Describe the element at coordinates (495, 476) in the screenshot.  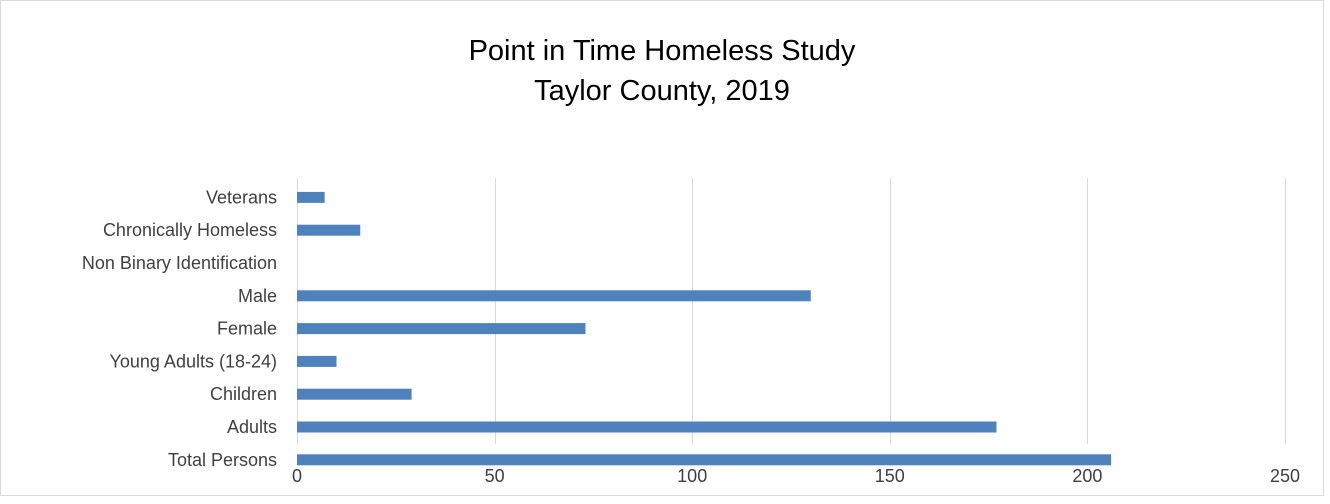
I see `x-tick-label-50: 50` at that location.